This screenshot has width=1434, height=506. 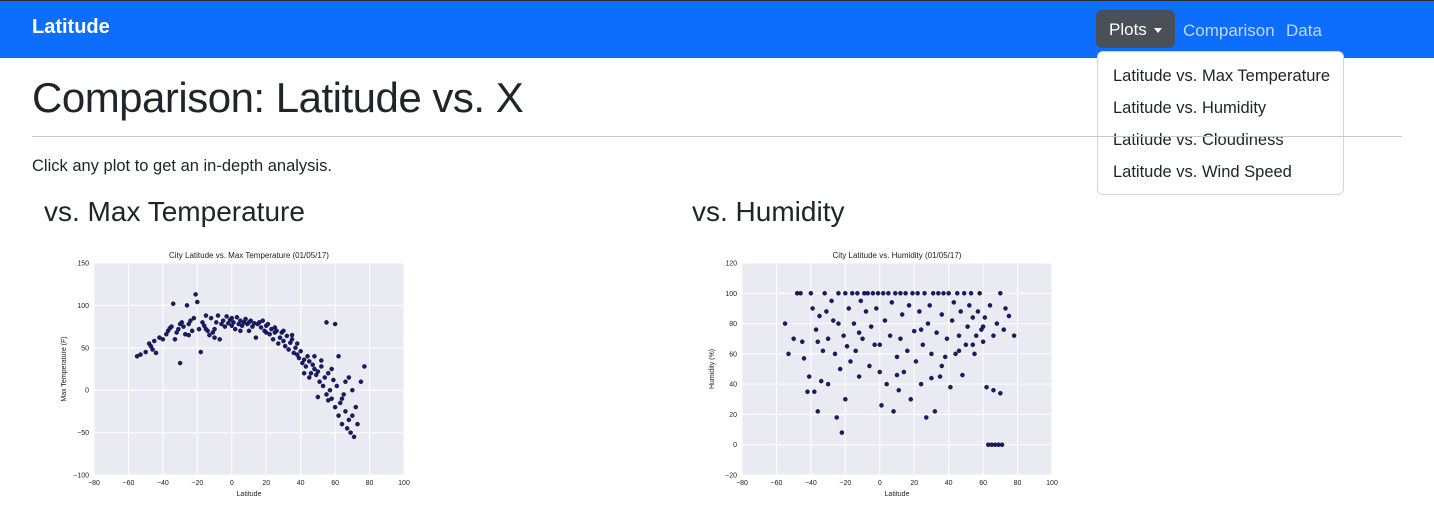 What do you see at coordinates (174, 211) in the screenshot?
I see `section-heading-max-temperature: vs. Max Temperature` at bounding box center [174, 211].